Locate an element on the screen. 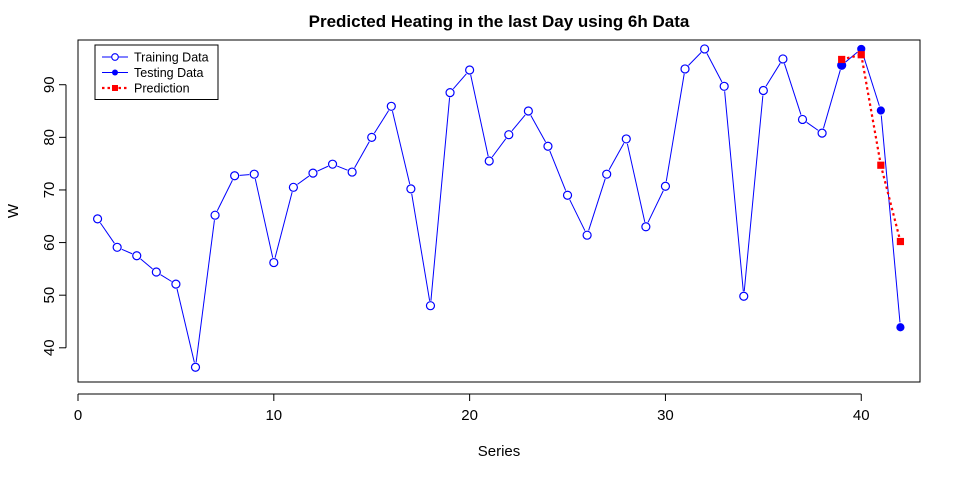 This screenshot has width=960, height=485. series-prediction is located at coordinates (871, 148).